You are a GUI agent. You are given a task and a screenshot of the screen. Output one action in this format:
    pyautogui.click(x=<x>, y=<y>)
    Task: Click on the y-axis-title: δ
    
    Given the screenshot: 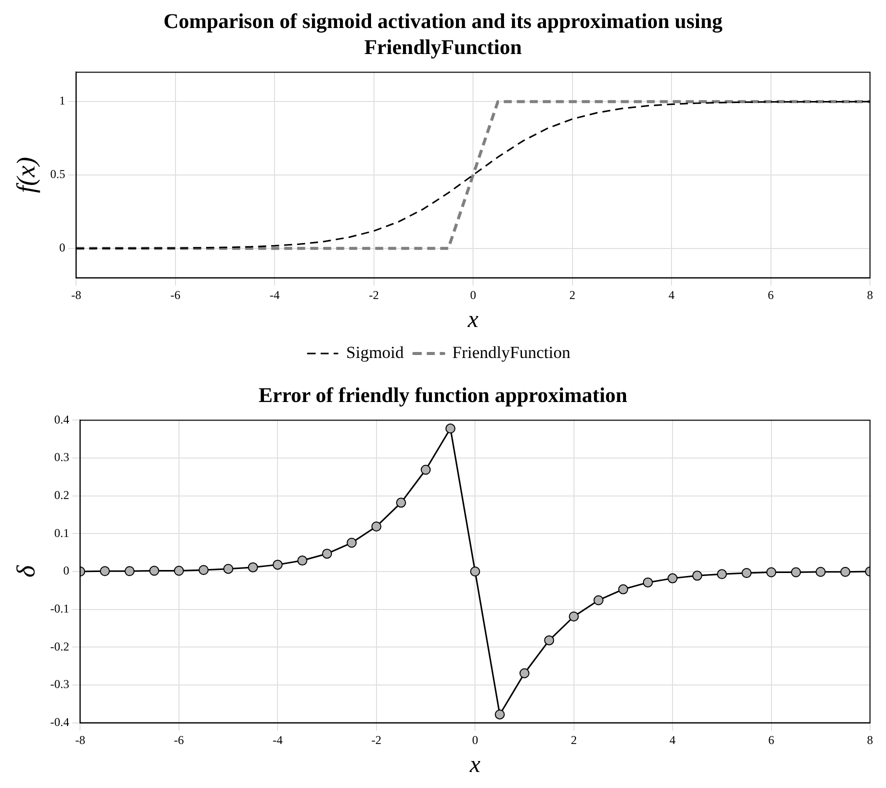 What is the action you would take?
    pyautogui.click(x=25, y=571)
    